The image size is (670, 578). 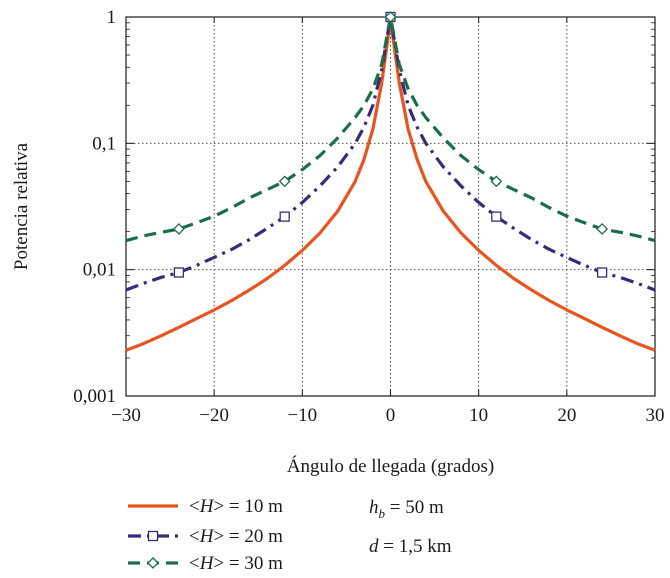 I want to click on y-tick-label: 0,1, so click(x=104, y=143).